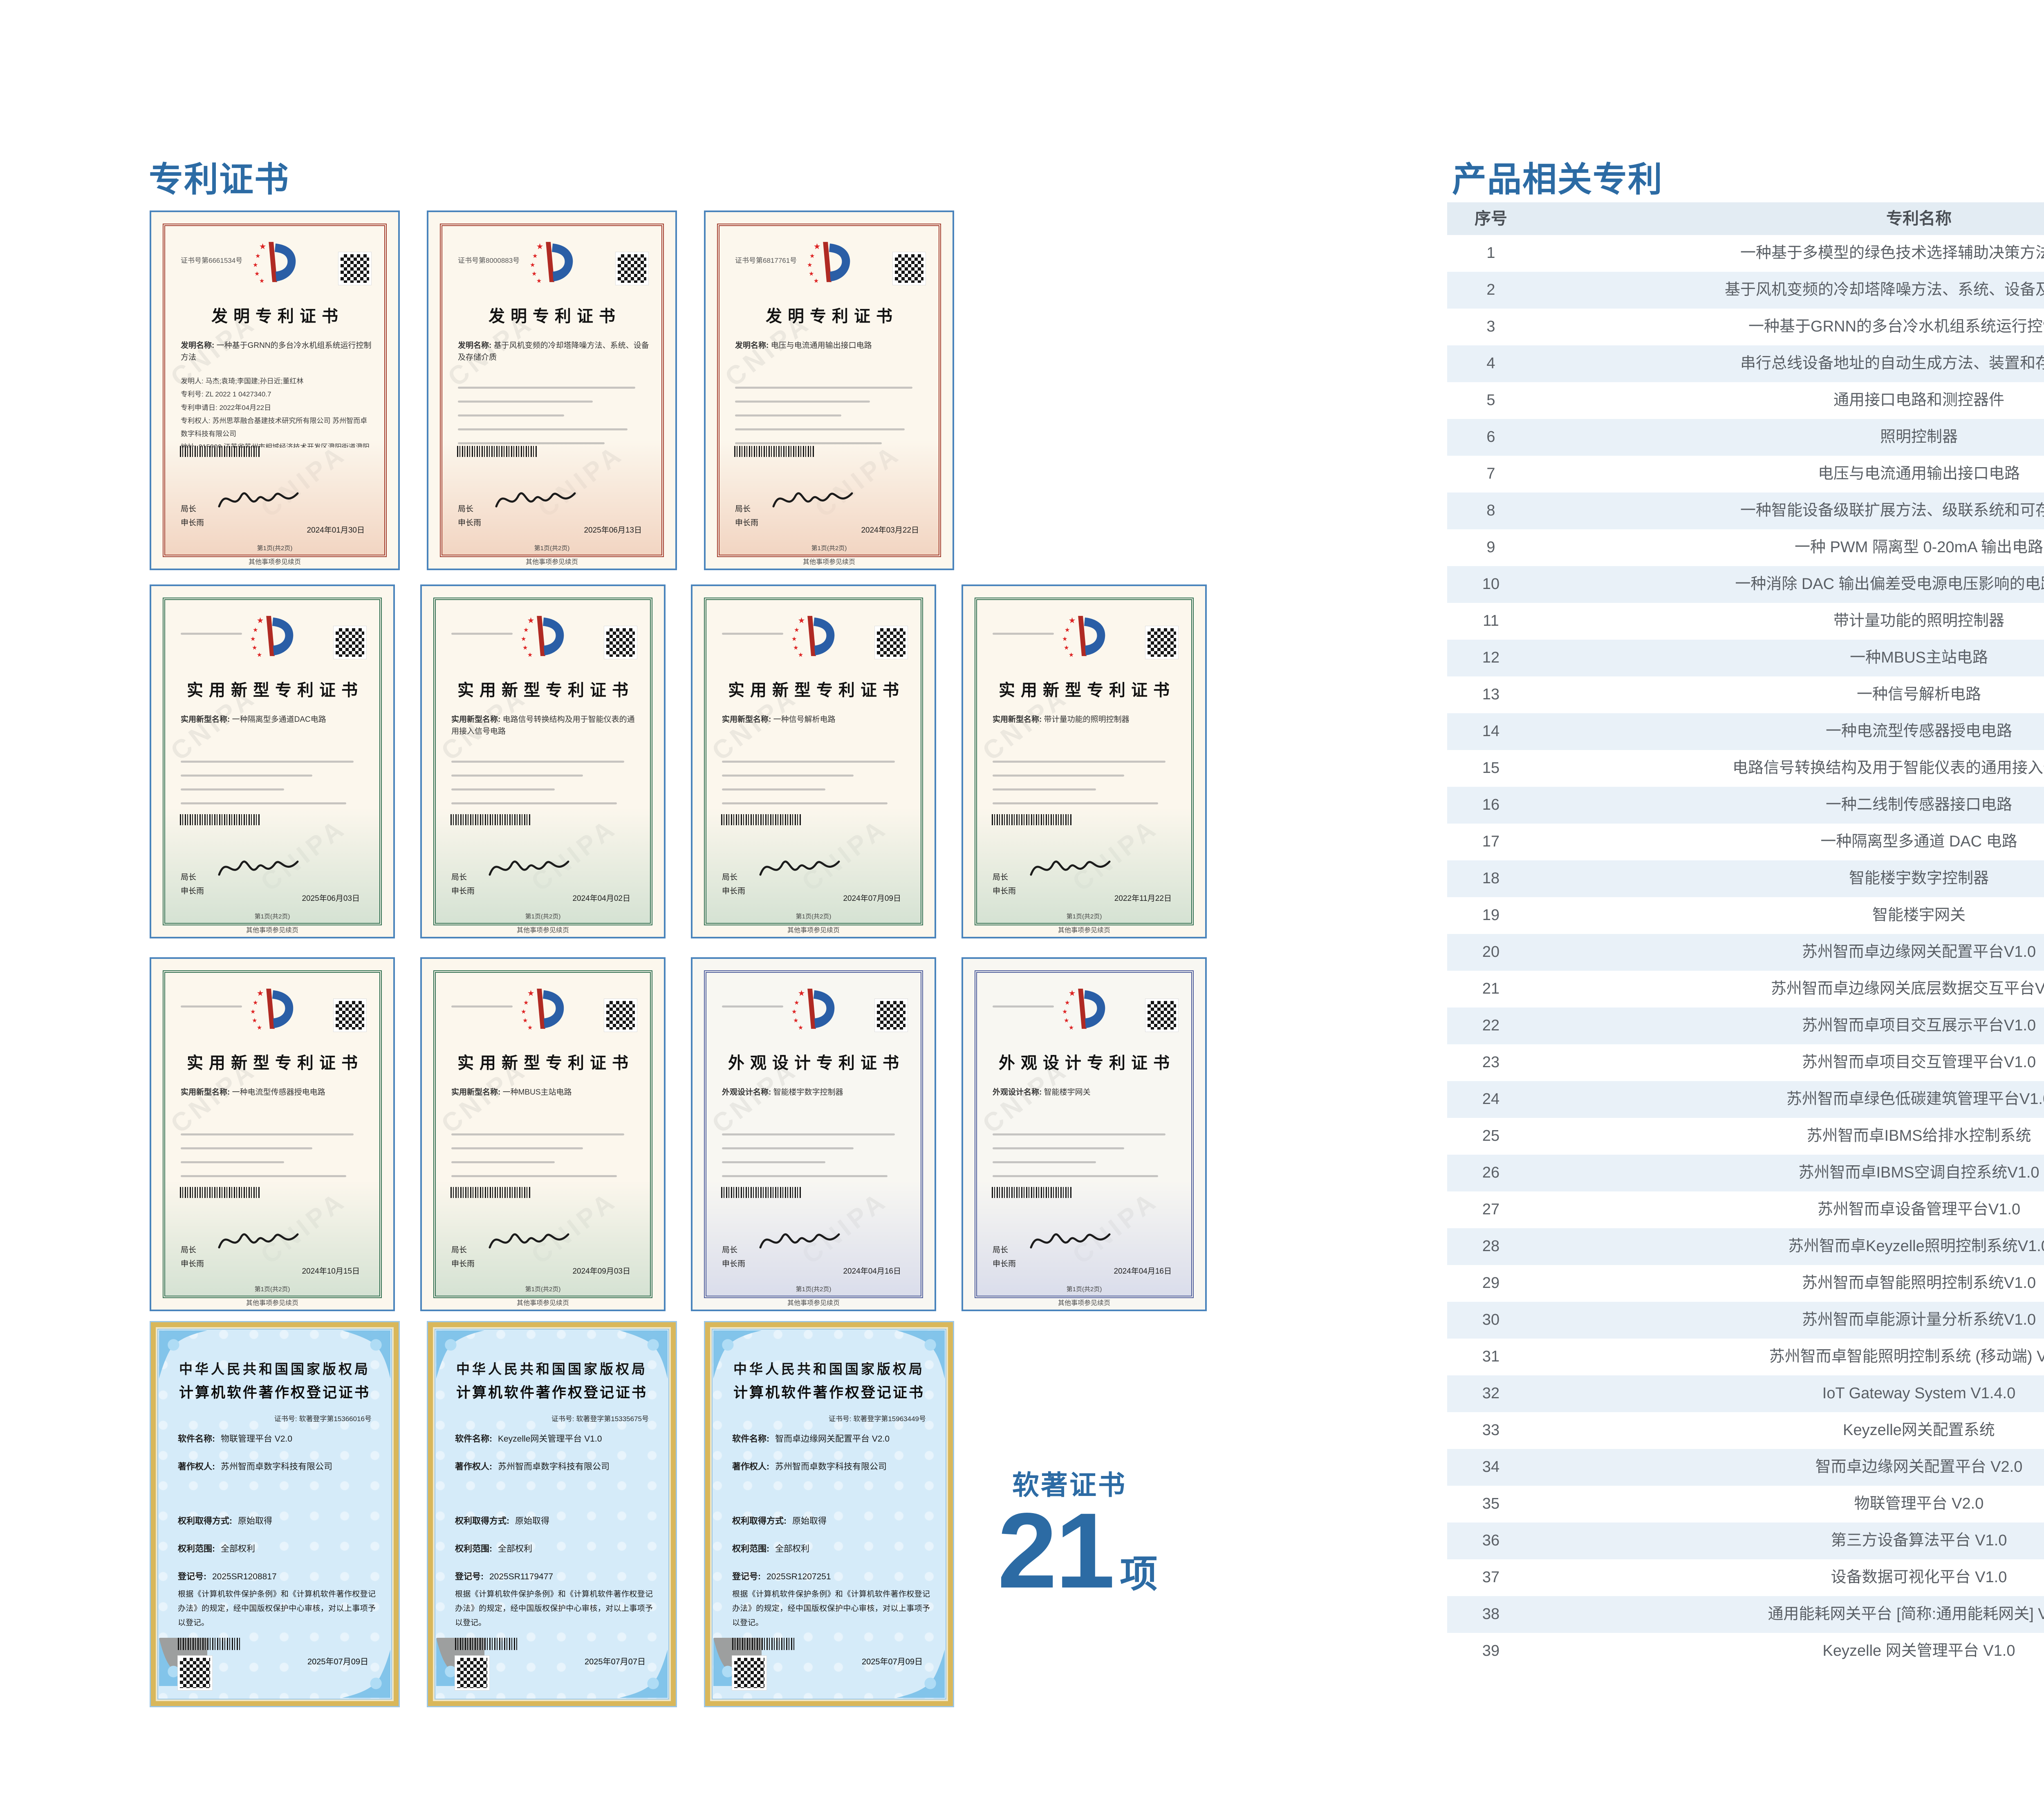  I want to click on patent-name-cell: 一种智能设备级联扩展方法、级联系统和可存储介质, so click(1892, 510).